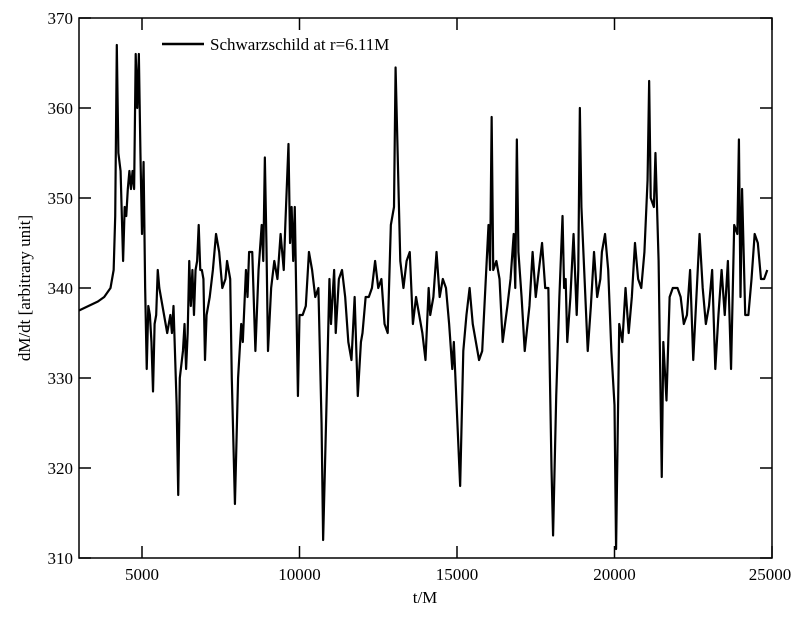 This screenshot has height=617, width=792. Describe the element at coordinates (61, 558) in the screenshot. I see `y-tick-label: 310` at that location.